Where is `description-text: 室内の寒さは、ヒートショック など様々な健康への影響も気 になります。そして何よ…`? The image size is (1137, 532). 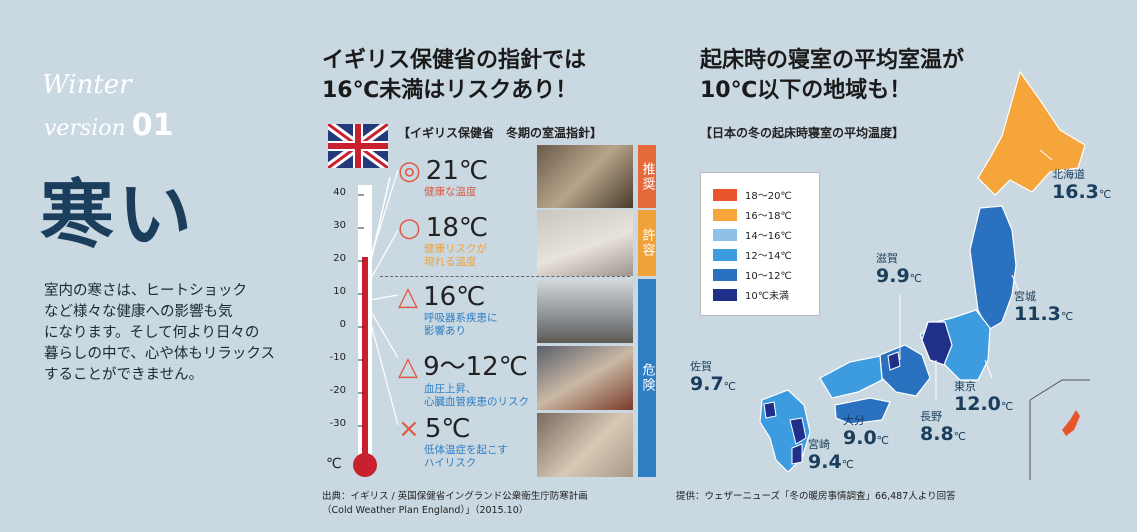
description-text: 室内の寒さは、ヒートショック など様々な健康への影響も気 になります。そして何よ… is located at coordinates (159, 333).